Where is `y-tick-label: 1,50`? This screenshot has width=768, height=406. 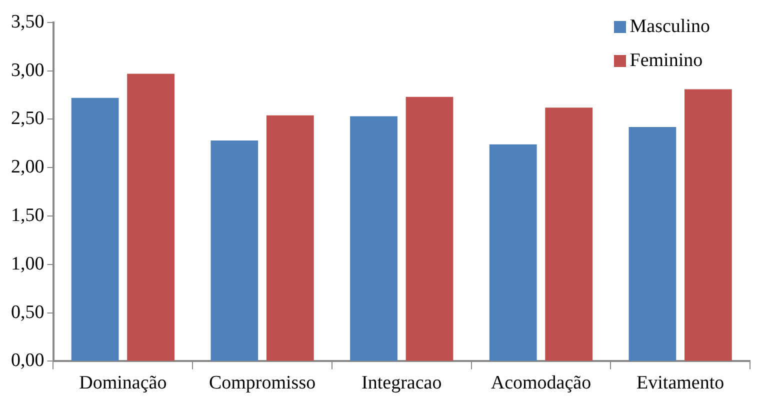 y-tick-label: 1,50 is located at coordinates (27, 215).